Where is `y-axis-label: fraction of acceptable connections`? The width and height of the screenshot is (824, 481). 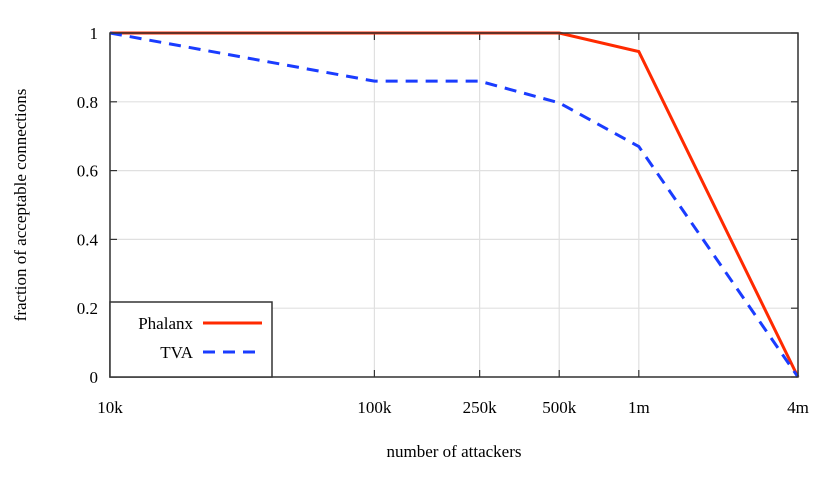
y-axis-label: fraction of acceptable connections is located at coordinates (20, 205).